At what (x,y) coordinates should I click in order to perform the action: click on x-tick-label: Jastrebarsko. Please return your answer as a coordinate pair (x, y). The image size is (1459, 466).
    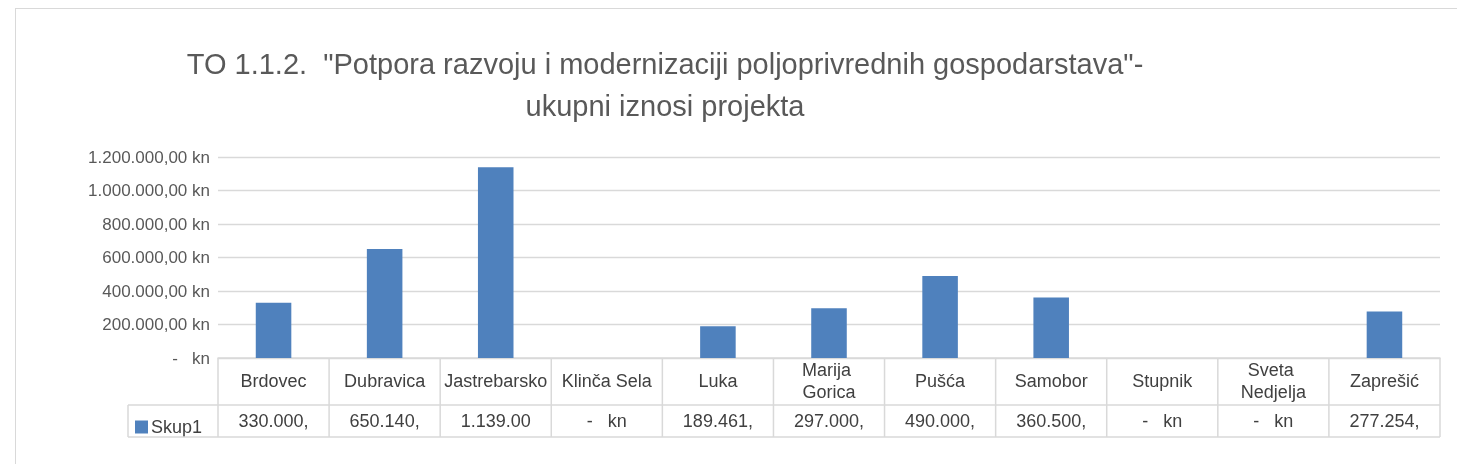
    Looking at the image, I should click on (496, 381).